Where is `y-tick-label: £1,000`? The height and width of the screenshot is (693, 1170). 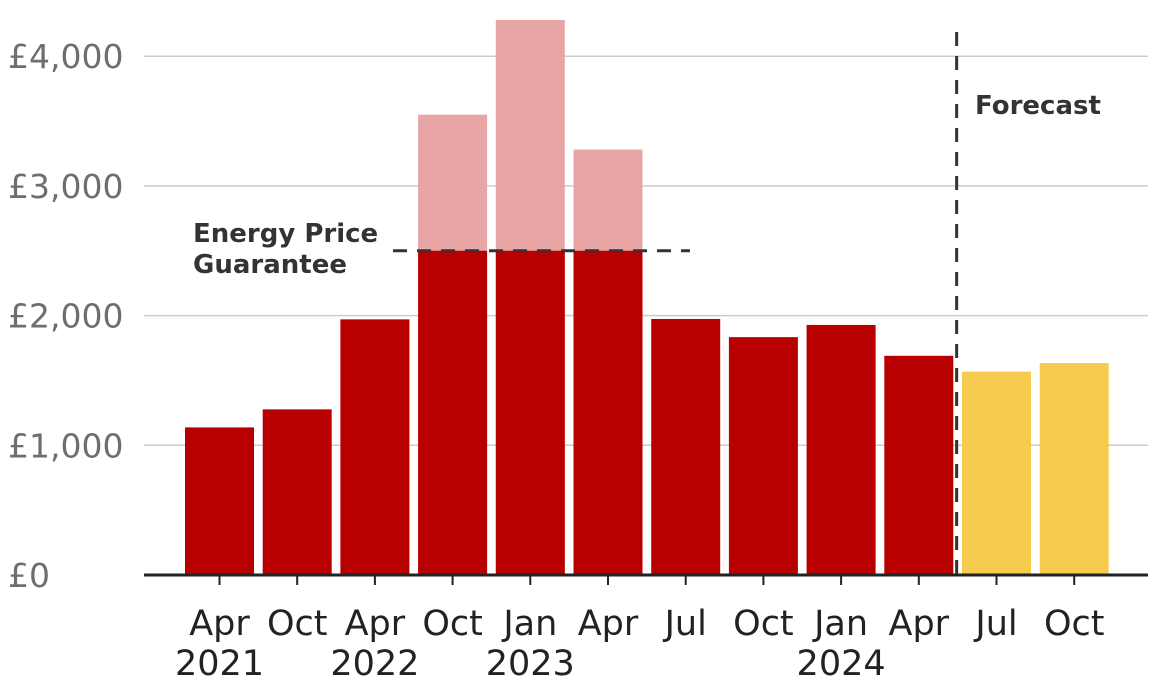 y-tick-label: £1,000 is located at coordinates (65, 445).